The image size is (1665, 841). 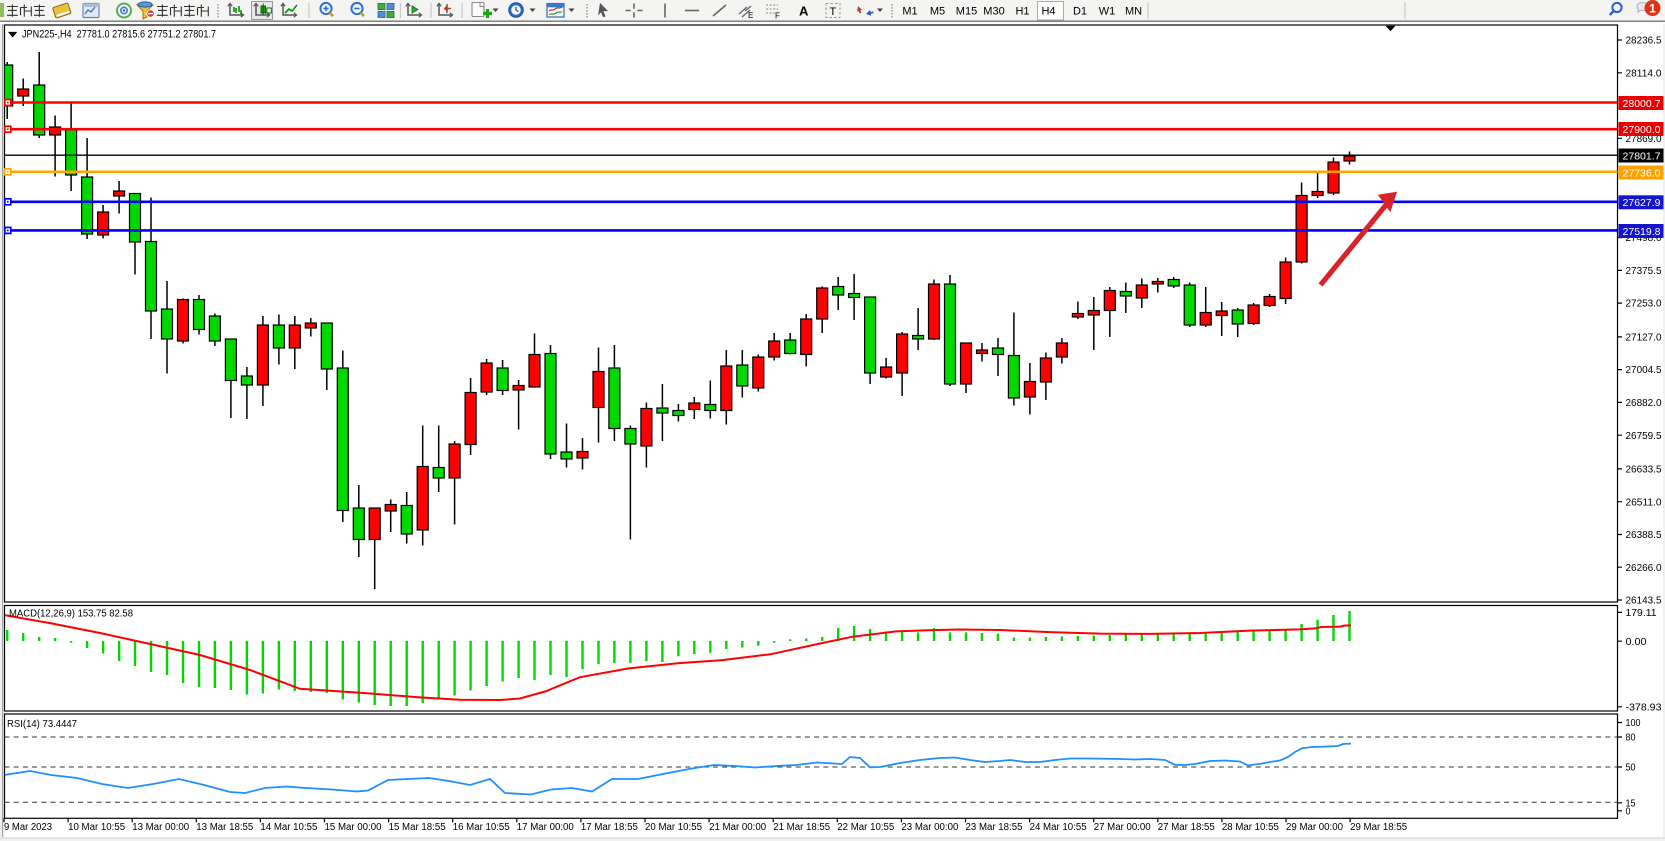 I want to click on svg-text: 29 Mar 18:55, so click(x=1378, y=827).